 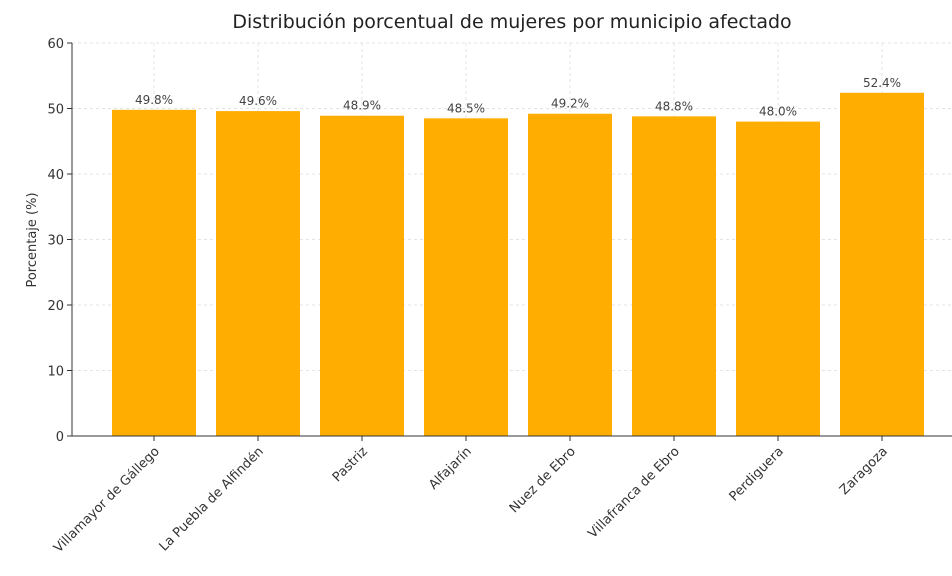 I want to click on x-tick-label: Perdiguera, so click(x=757, y=474).